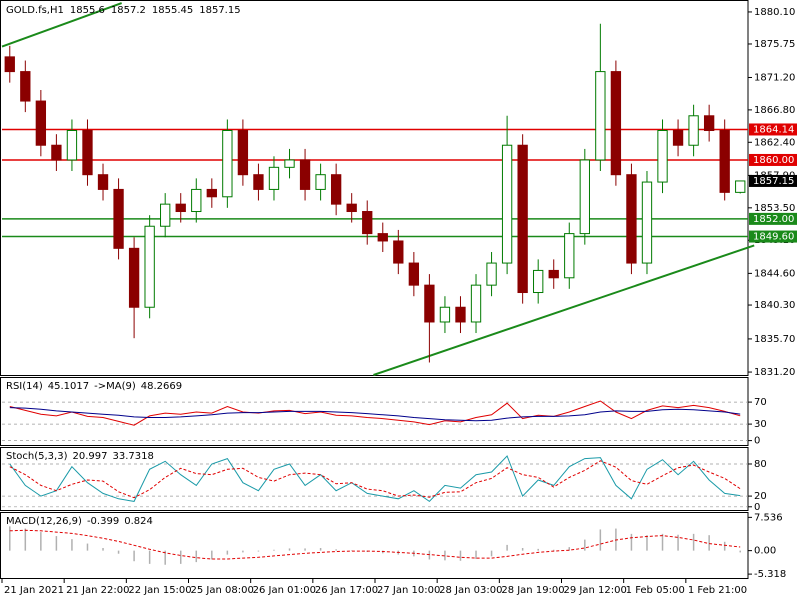 This screenshot has height=600, width=800. What do you see at coordinates (717, 590) in the screenshot?
I see `x-tick-label: 1 Feb 21:00` at bounding box center [717, 590].